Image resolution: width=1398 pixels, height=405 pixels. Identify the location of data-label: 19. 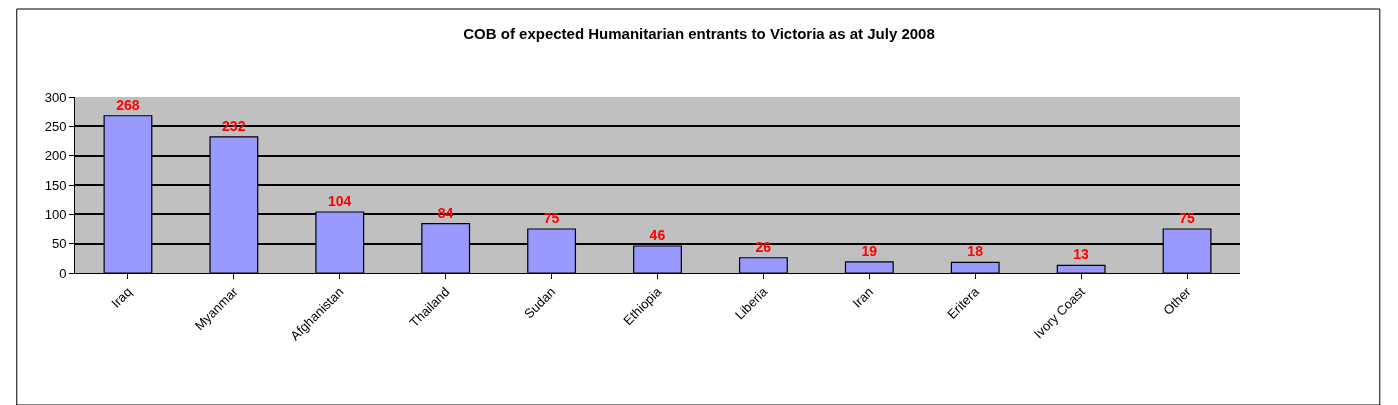
(869, 250).